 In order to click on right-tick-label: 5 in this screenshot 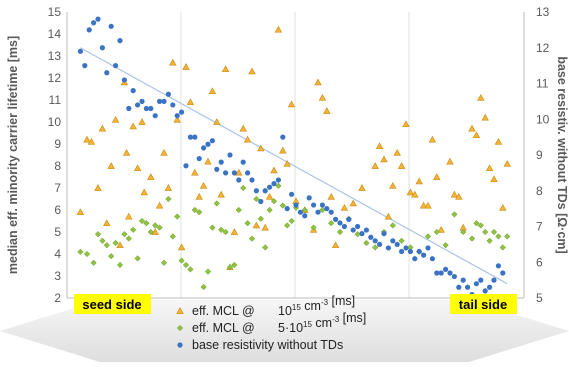, I will do `click(539, 298)`.